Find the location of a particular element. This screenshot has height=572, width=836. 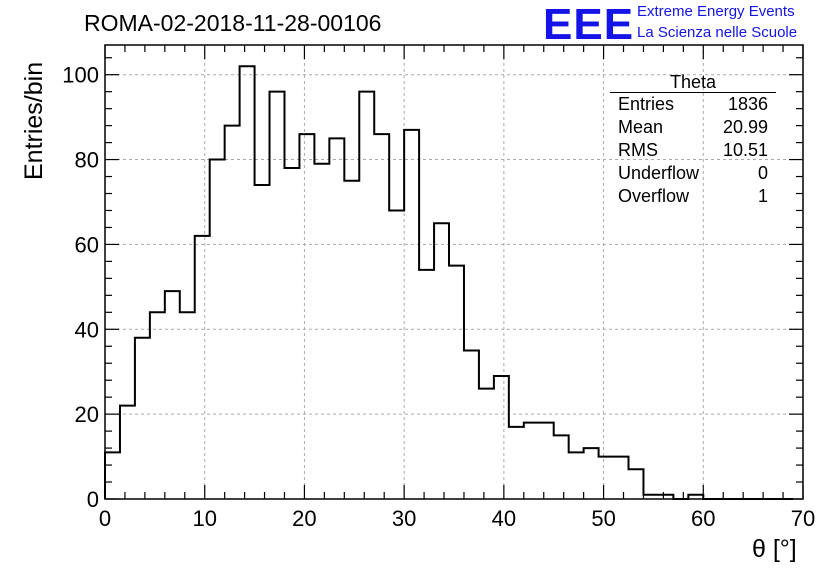

x-tick-label: 30 is located at coordinates (404, 518).